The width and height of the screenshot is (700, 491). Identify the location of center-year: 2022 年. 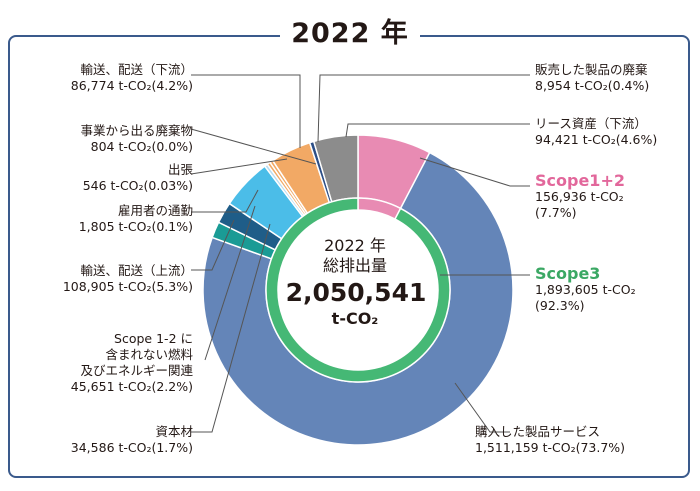
(355, 245).